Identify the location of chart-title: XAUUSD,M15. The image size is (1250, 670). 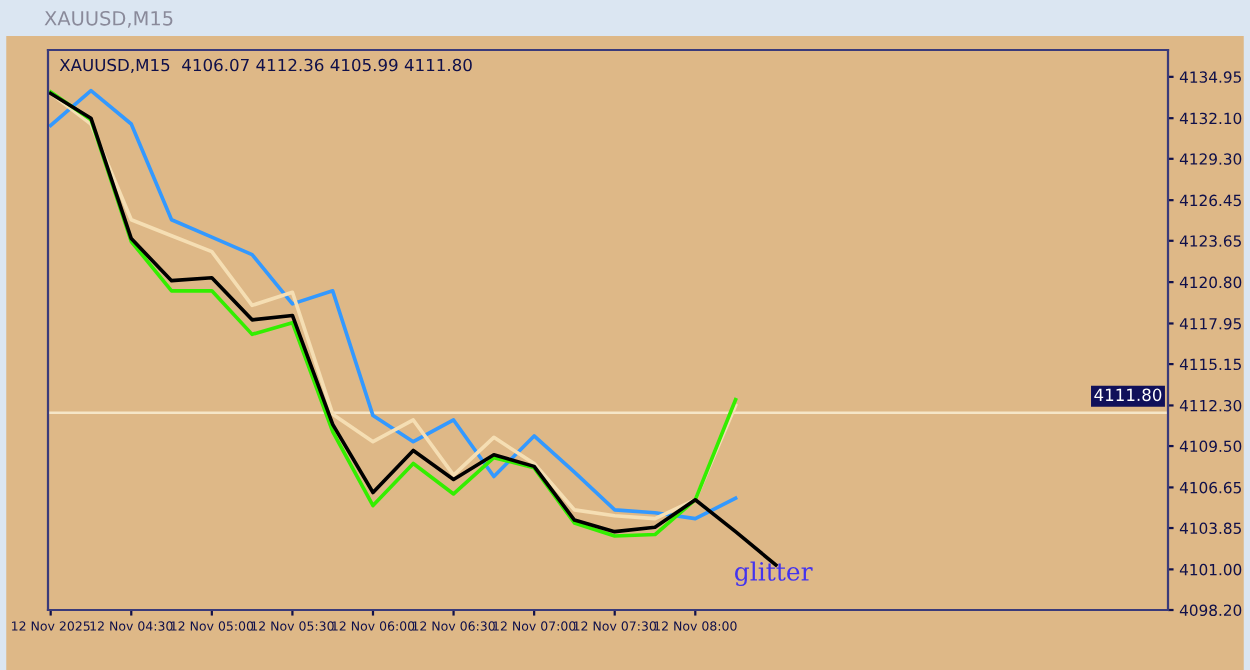
(108, 19).